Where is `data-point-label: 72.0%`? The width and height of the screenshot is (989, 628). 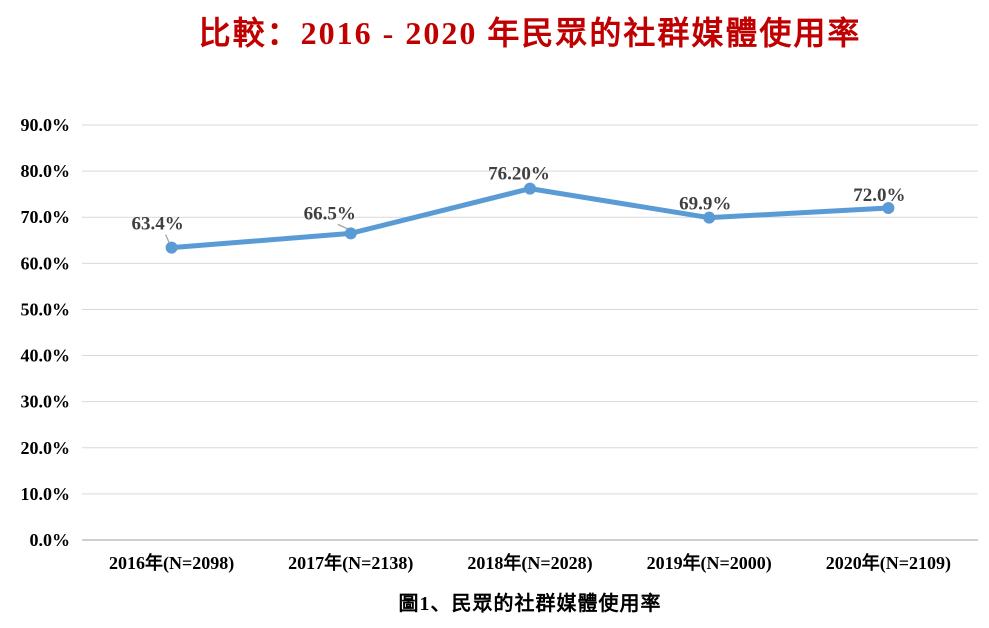 data-point-label: 72.0% is located at coordinates (879, 195).